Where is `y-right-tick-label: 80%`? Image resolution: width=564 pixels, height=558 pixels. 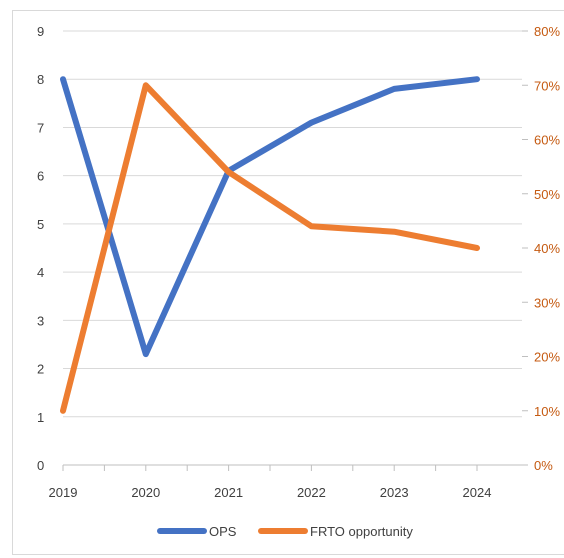
y-right-tick-label: 80% is located at coordinates (547, 31).